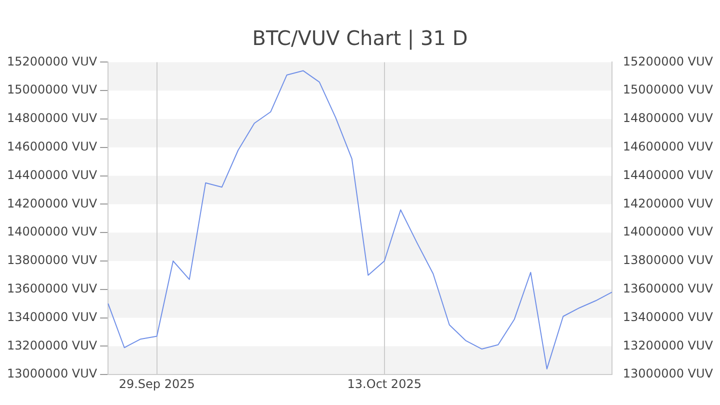 The width and height of the screenshot is (720, 405). Describe the element at coordinates (668, 203) in the screenshot. I see `y-tick-label: 14200000 VUV` at that location.